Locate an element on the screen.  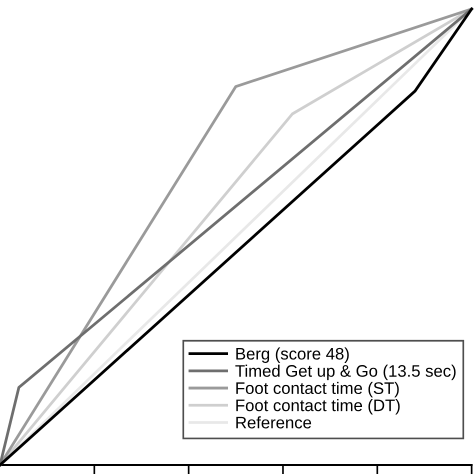
legend-label: Timed Get up & Go (13.5 sec) is located at coordinates (345, 372).